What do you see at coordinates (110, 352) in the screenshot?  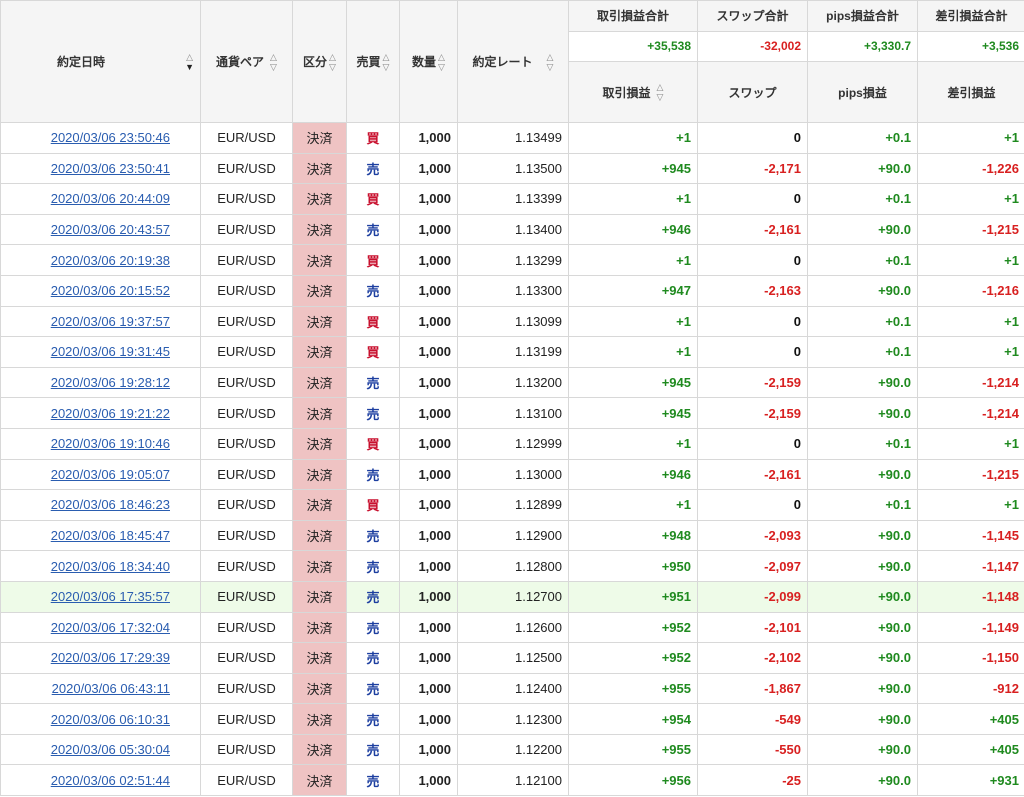 I see `trade-datetime-link: 2020/03/06 19:31:45` at bounding box center [110, 352].